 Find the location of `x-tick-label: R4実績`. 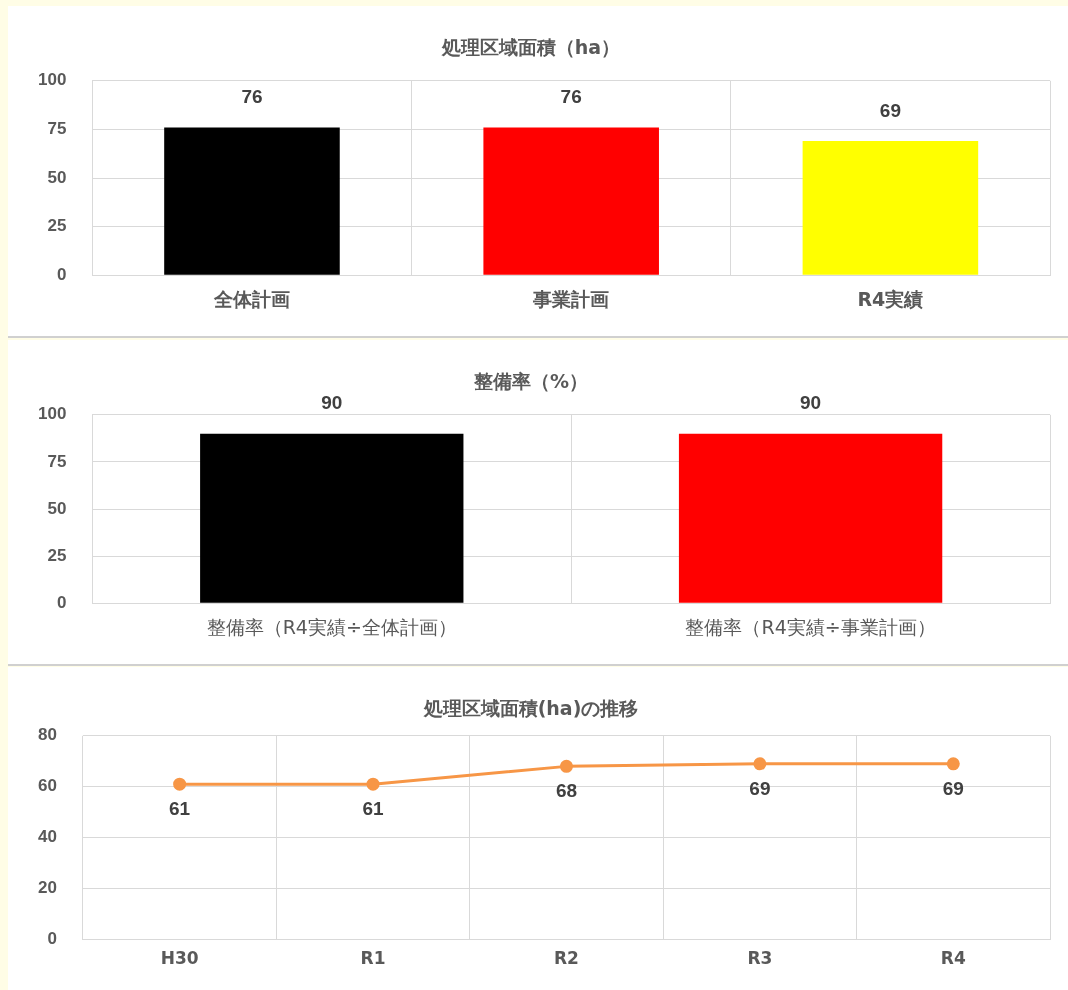

x-tick-label: R4実績 is located at coordinates (890, 298).